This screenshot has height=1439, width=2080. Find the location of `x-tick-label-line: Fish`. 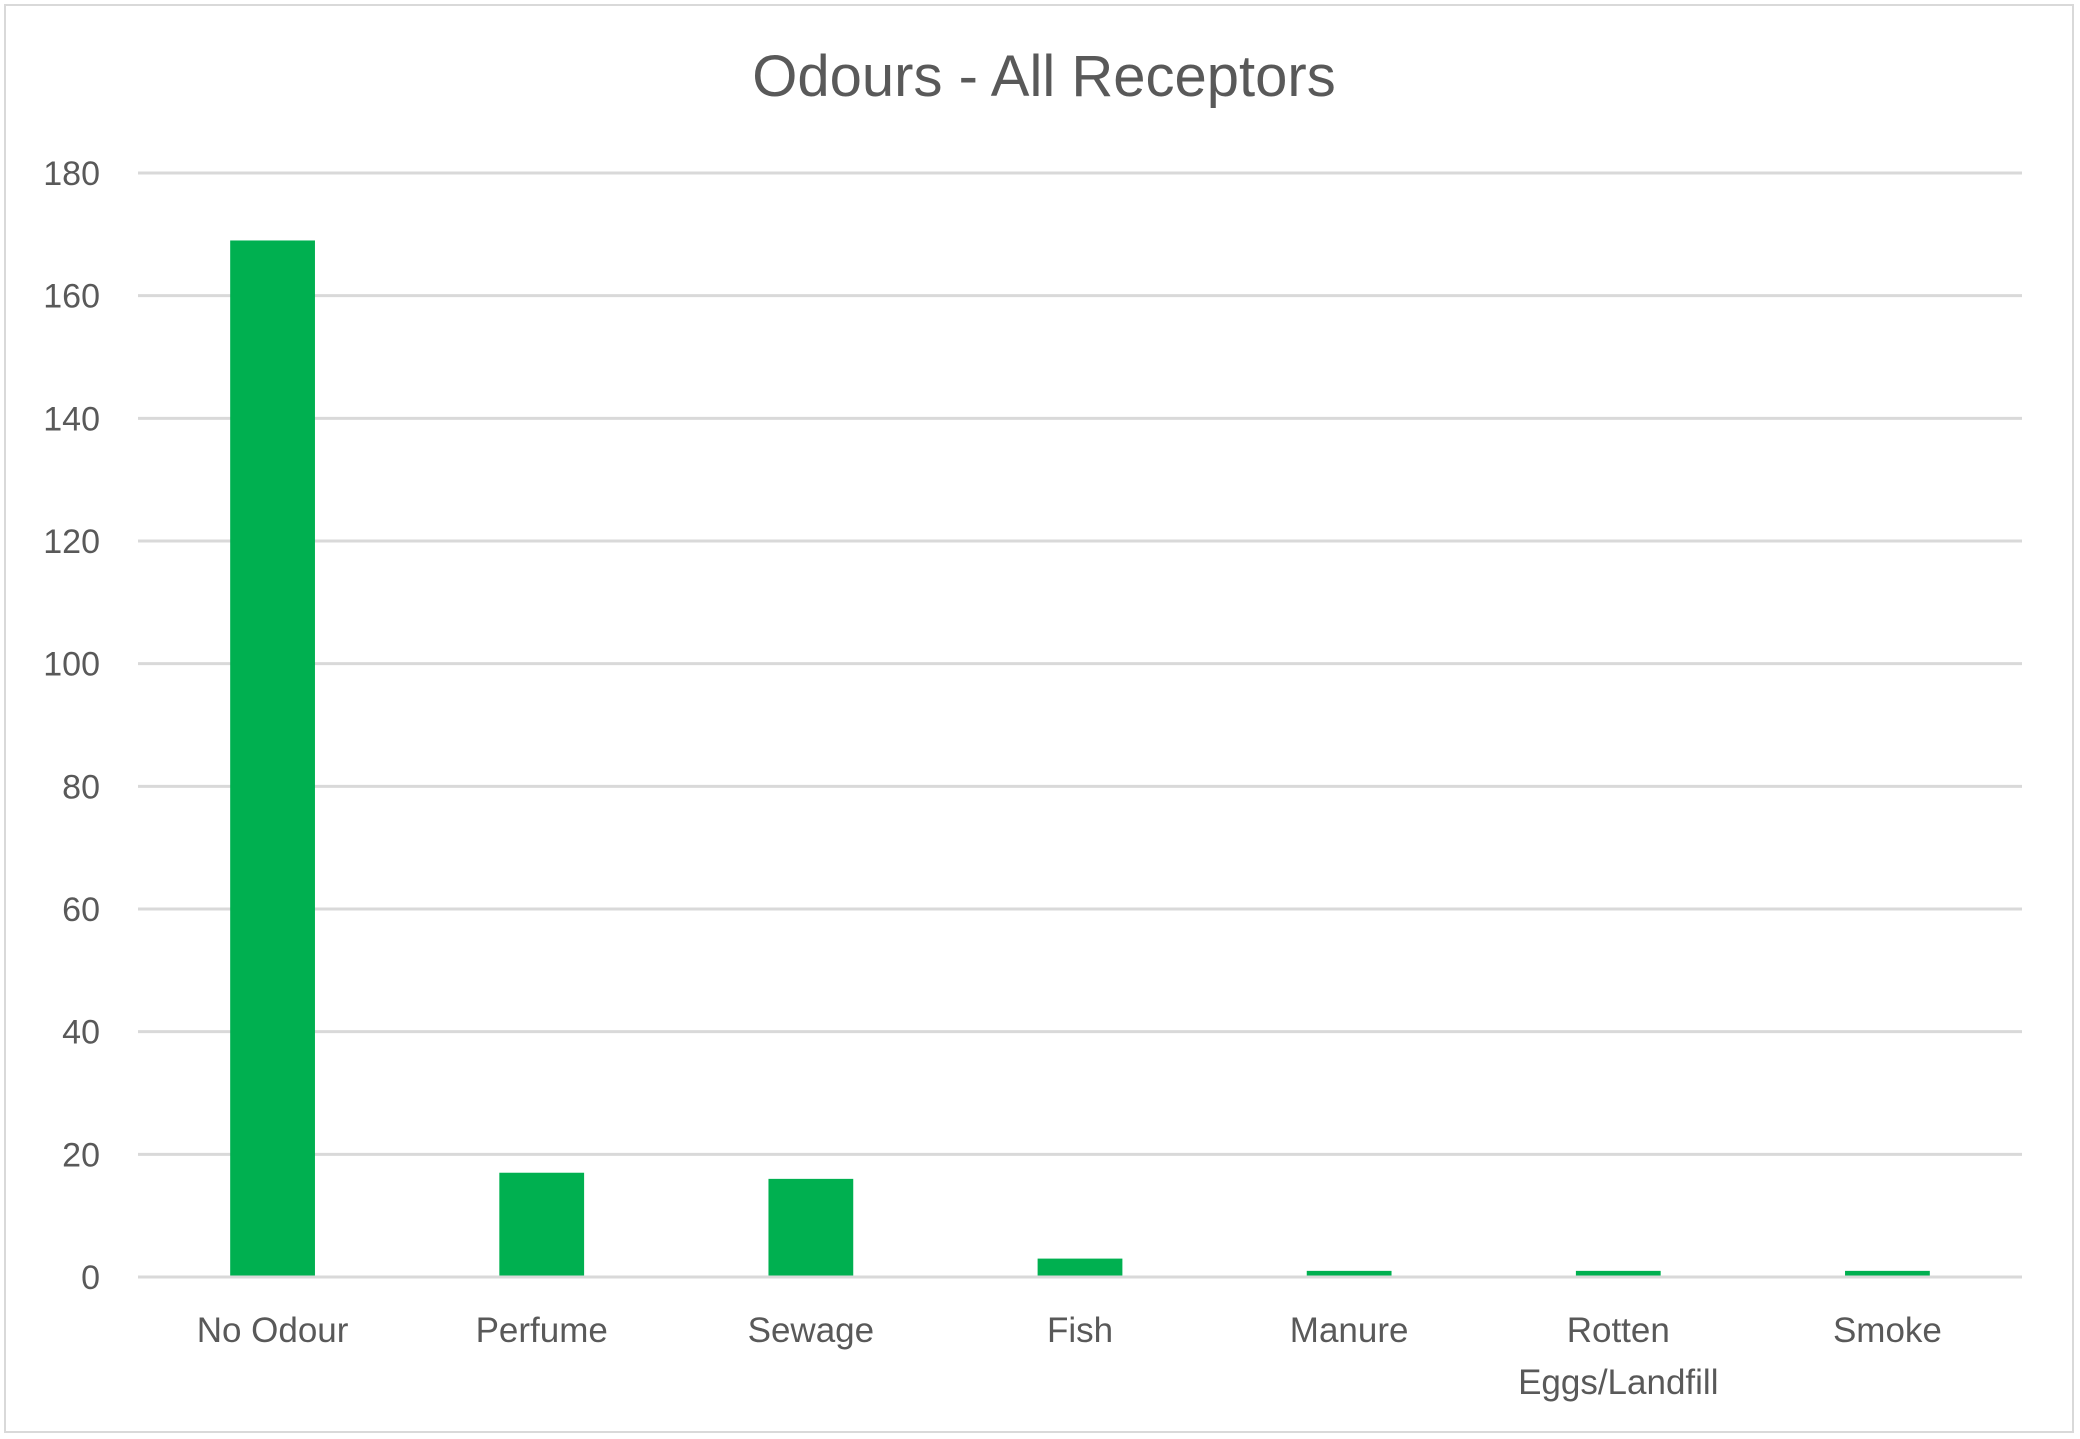

x-tick-label-line: Fish is located at coordinates (1080, 1330).